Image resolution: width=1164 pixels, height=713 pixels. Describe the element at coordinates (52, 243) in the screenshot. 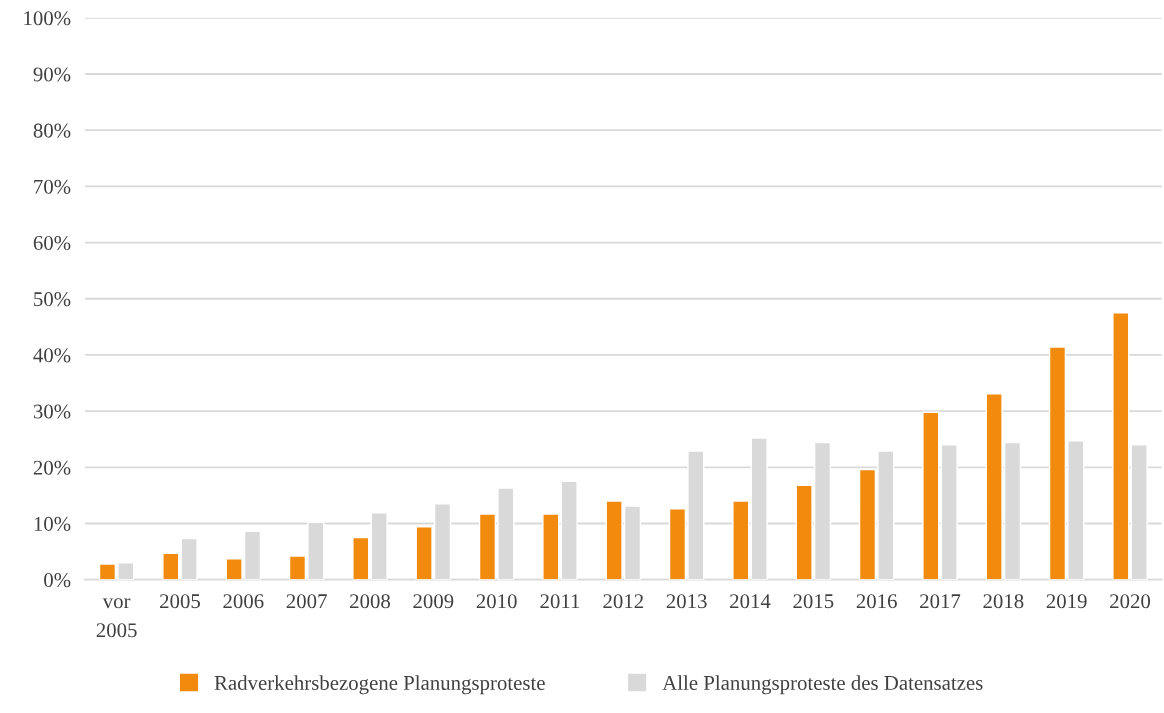

I see `y-tick-label: 60%` at that location.